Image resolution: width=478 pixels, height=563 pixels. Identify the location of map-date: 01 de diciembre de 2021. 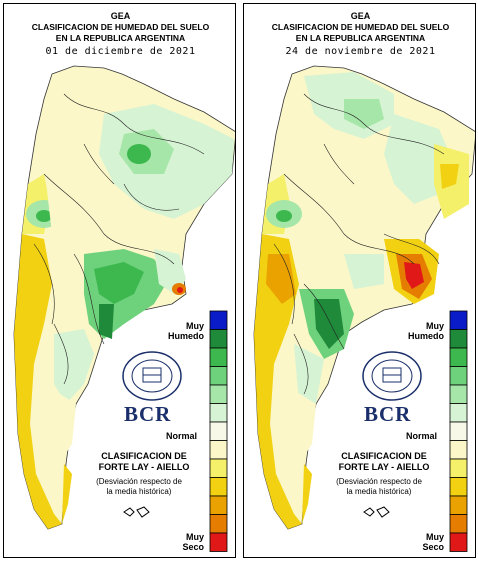
(120, 51).